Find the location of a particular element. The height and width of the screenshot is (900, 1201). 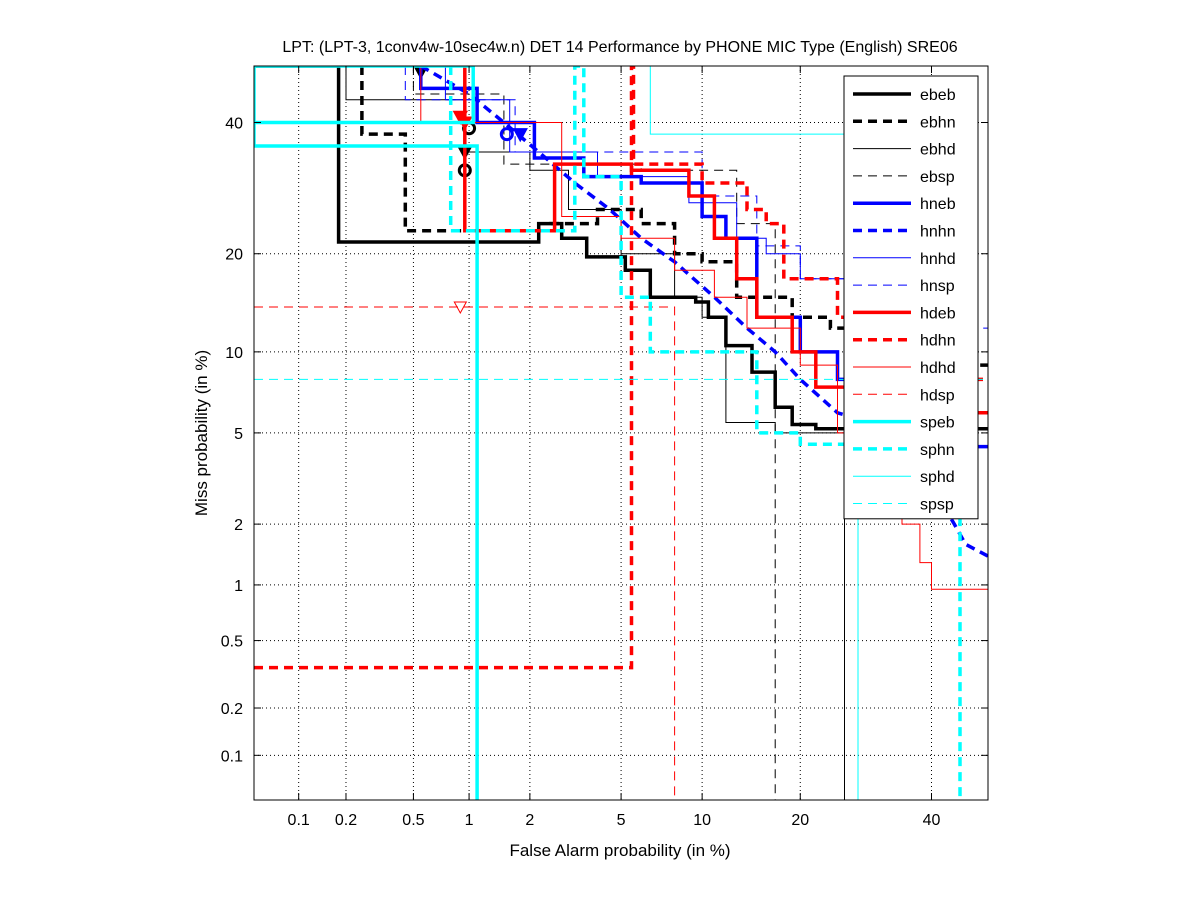

series-marker-hneb is located at coordinates (506, 134).